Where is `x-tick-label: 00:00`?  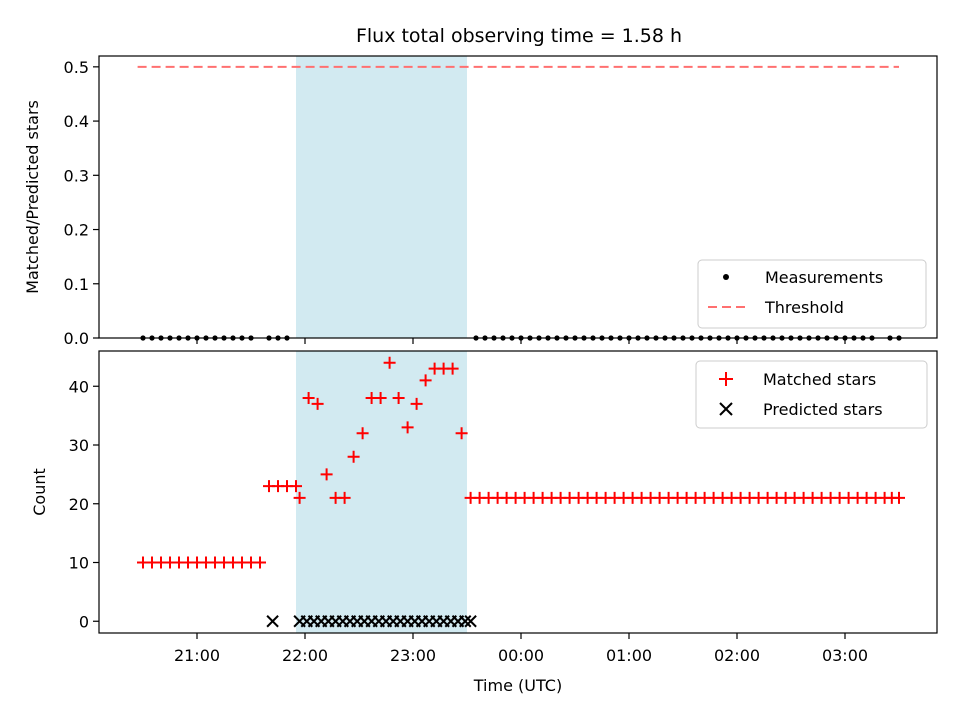 x-tick-label: 00:00 is located at coordinates (521, 655).